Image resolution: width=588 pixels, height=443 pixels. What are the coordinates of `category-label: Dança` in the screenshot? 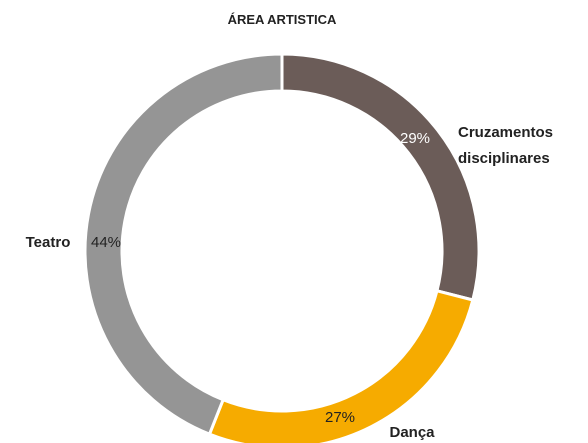 It's located at (412, 432).